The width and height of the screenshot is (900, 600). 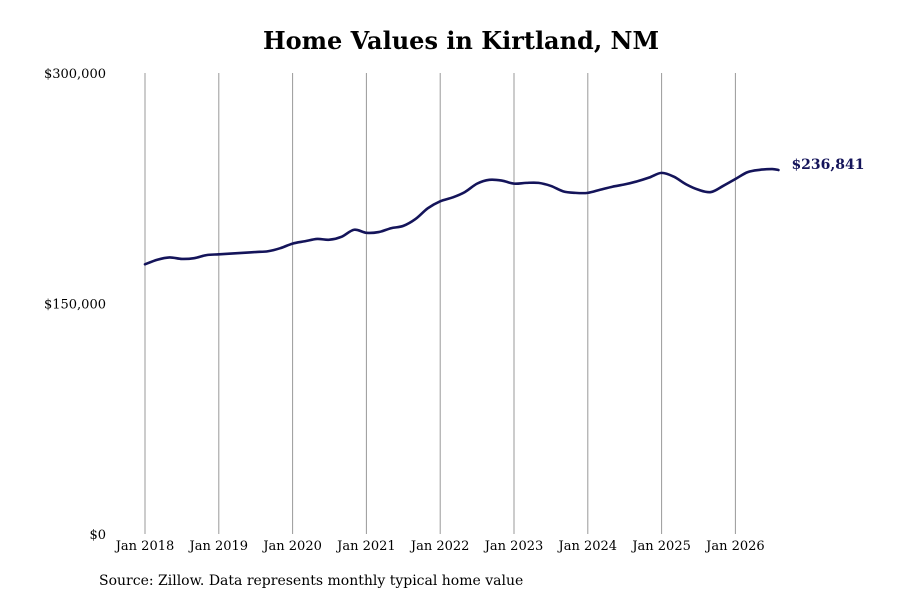 What do you see at coordinates (218, 546) in the screenshot?
I see `x-tick-label: Jan 2019` at bounding box center [218, 546].